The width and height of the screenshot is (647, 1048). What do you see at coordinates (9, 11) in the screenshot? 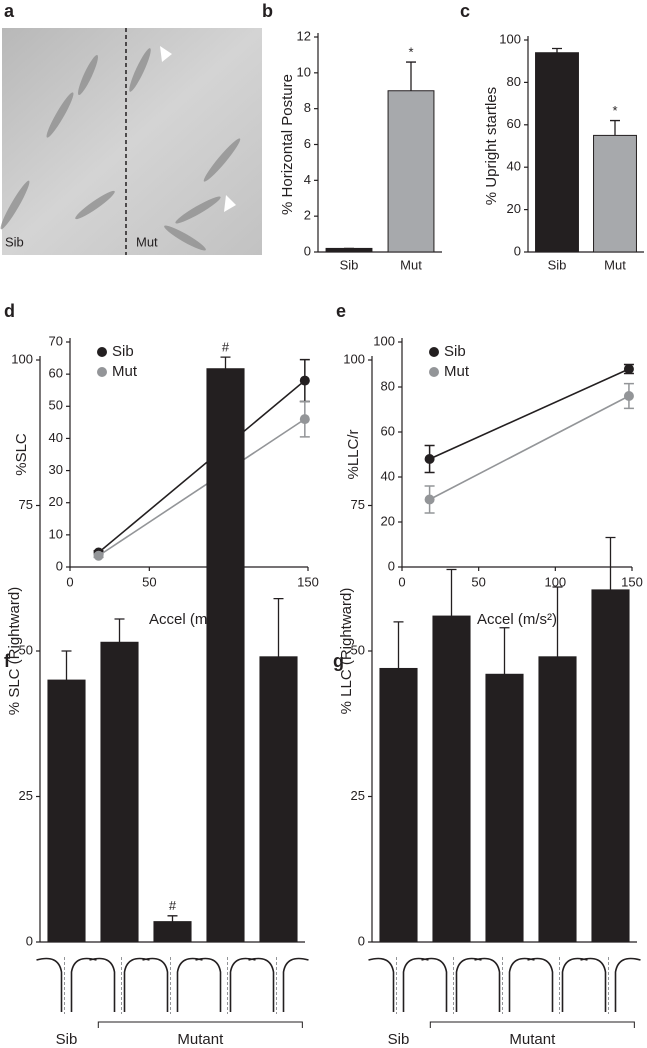
I see `panel-letter: a` at bounding box center [9, 11].